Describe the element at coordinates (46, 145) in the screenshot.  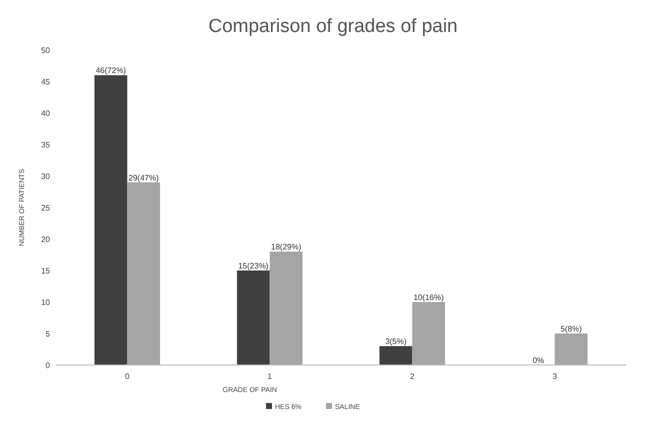
I see `y-tick-label: 35` at that location.